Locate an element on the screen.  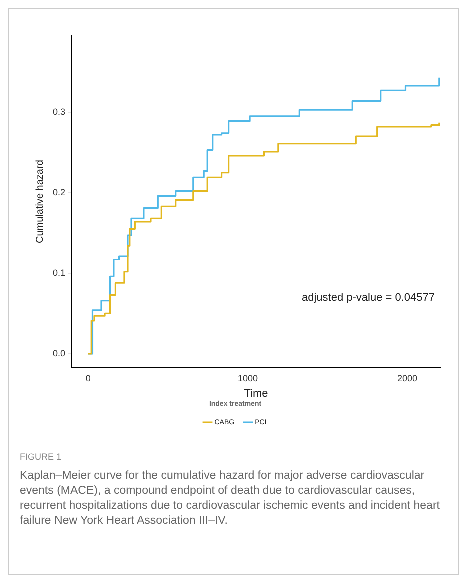
y-axis-title: Cumulative hazard is located at coordinates (40, 202).